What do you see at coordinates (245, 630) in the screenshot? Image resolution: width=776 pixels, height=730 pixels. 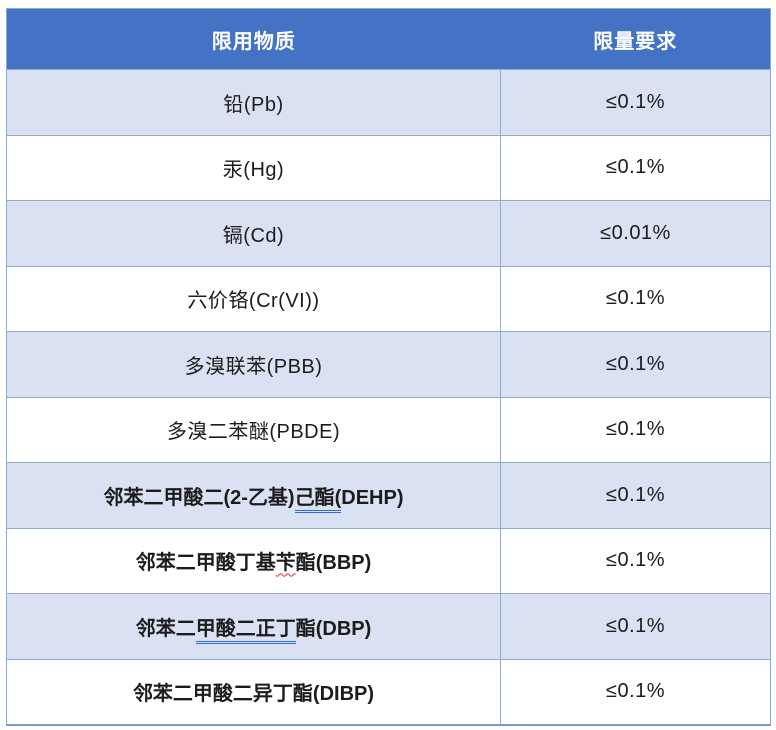 I see `grammar-marked-text: 甲酸二正丁` at bounding box center [245, 630].